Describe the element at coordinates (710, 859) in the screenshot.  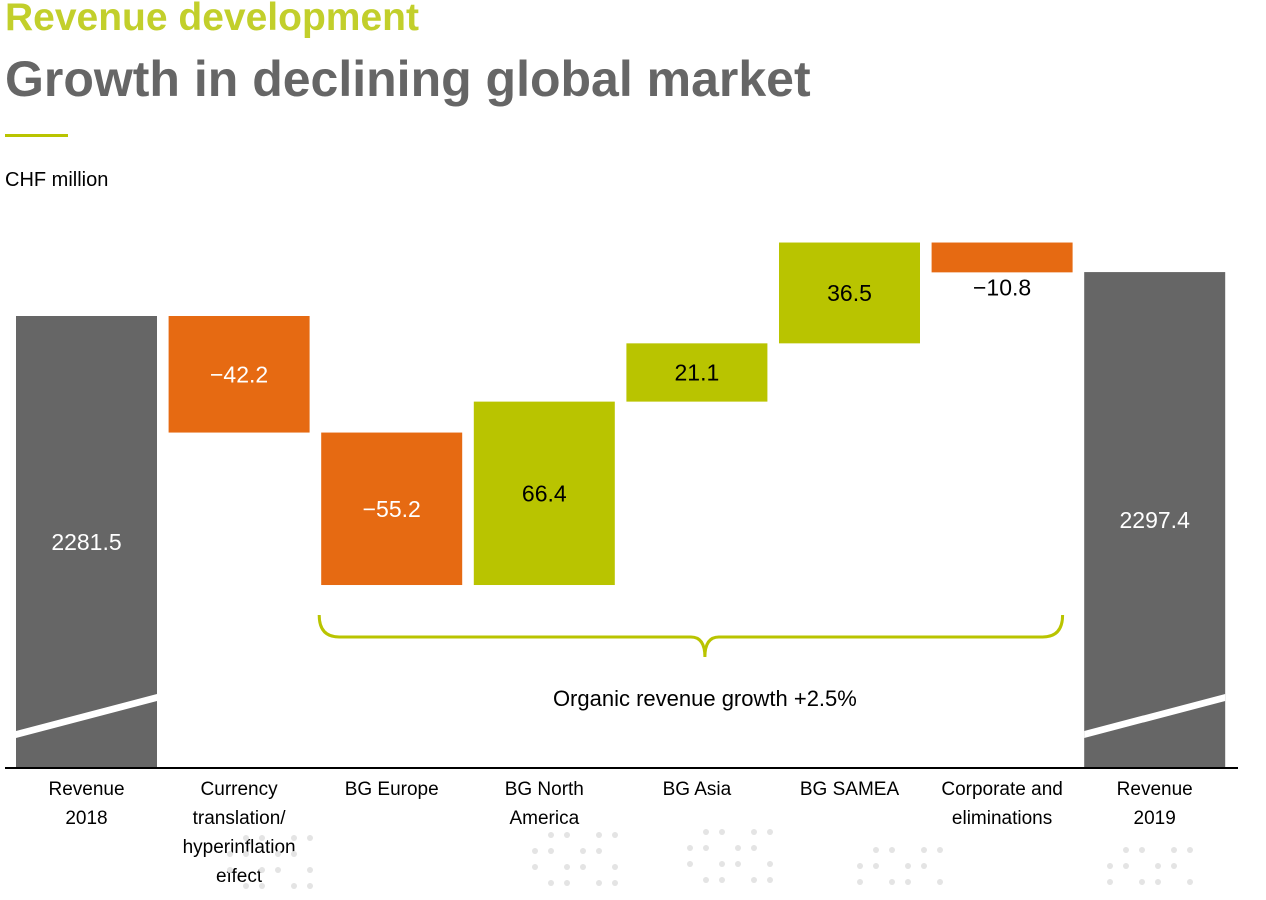
I see `decorative-dot-pattern` at that location.